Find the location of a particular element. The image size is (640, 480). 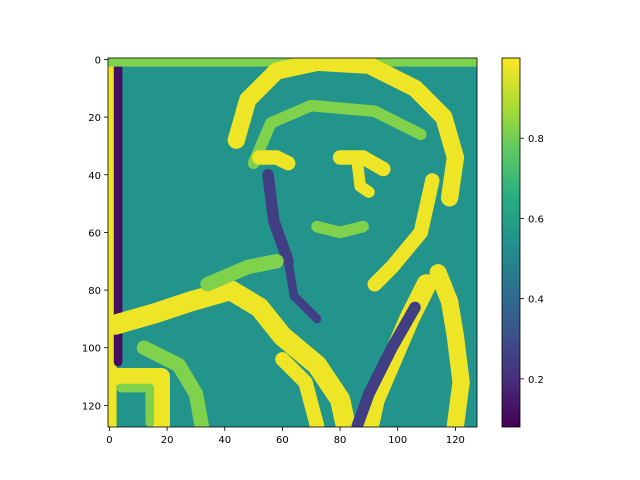

edge-face-right is located at coordinates (403, 232).